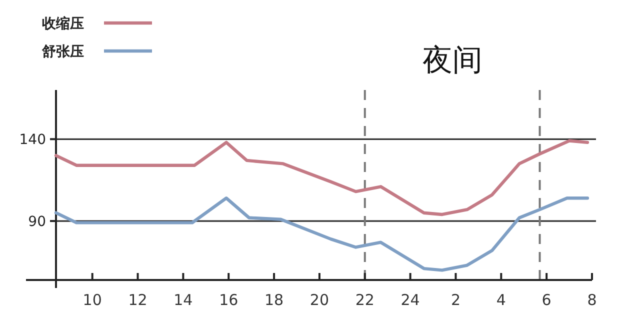 This screenshot has height=330, width=640. What do you see at coordinates (410, 300) in the screenshot?
I see `x-tick-label: 24` at bounding box center [410, 300].